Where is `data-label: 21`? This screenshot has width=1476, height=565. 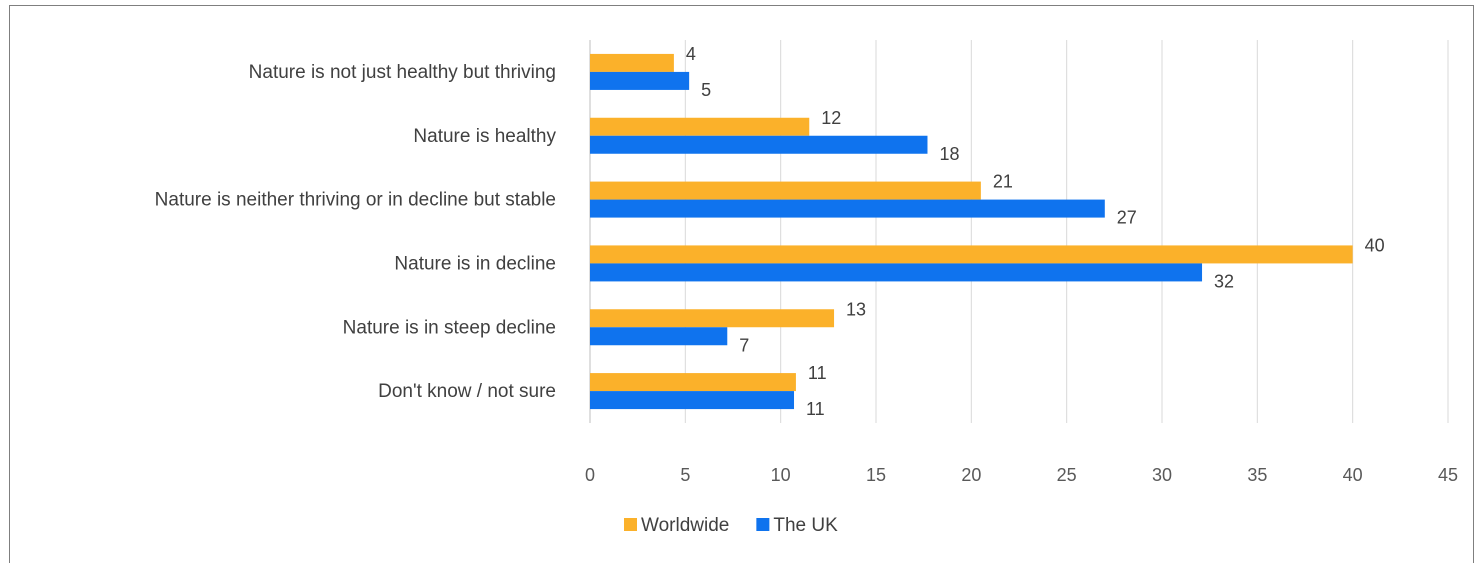 data-label: 21 is located at coordinates (1003, 182).